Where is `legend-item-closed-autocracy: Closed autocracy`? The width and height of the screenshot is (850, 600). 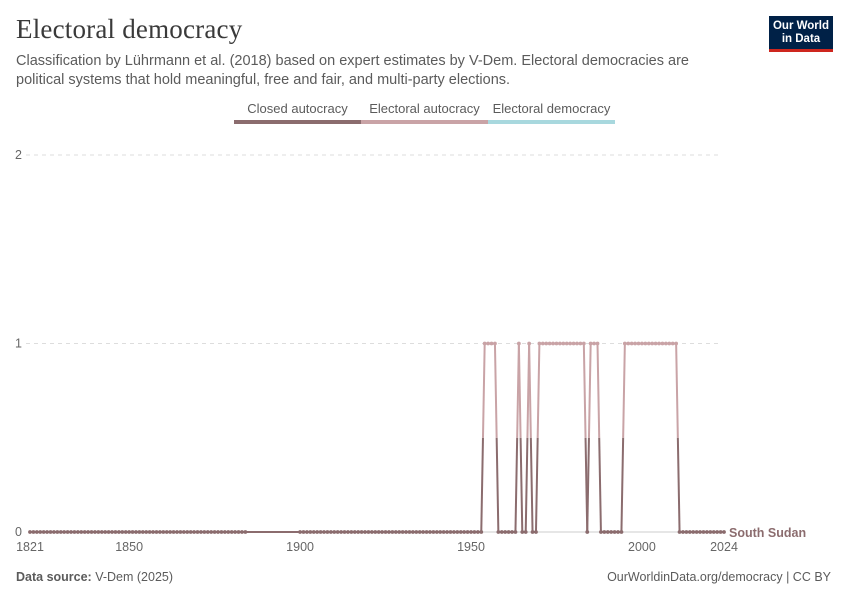
legend-item-closed-autocracy: Closed autocracy is located at coordinates (297, 112).